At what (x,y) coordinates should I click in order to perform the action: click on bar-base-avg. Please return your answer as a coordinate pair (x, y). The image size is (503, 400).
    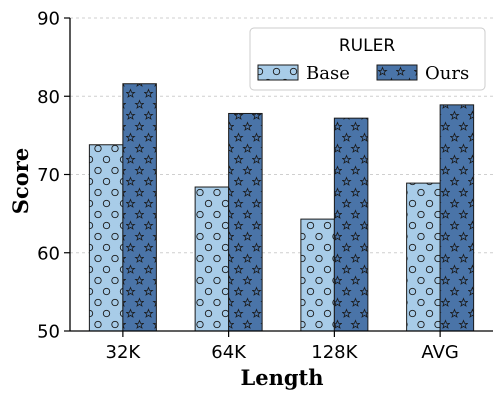
    Looking at the image, I should click on (423, 257).